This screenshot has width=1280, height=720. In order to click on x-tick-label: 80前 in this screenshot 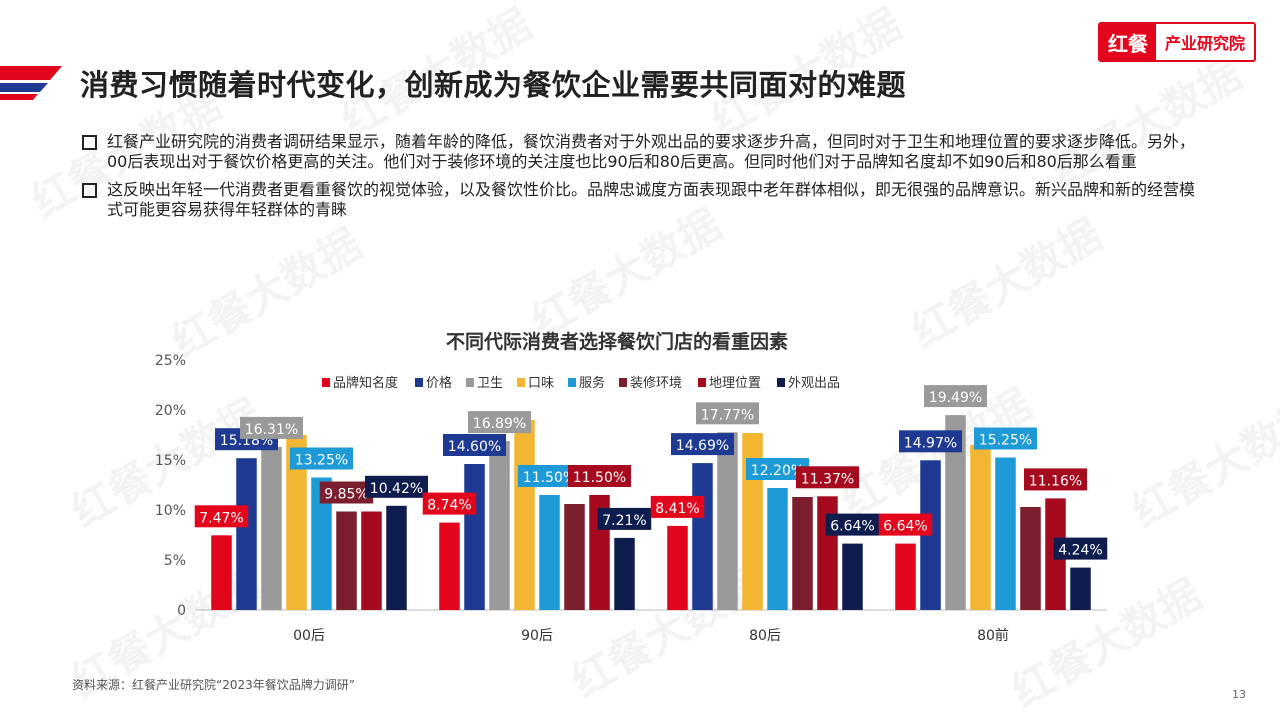, I will do `click(993, 635)`.